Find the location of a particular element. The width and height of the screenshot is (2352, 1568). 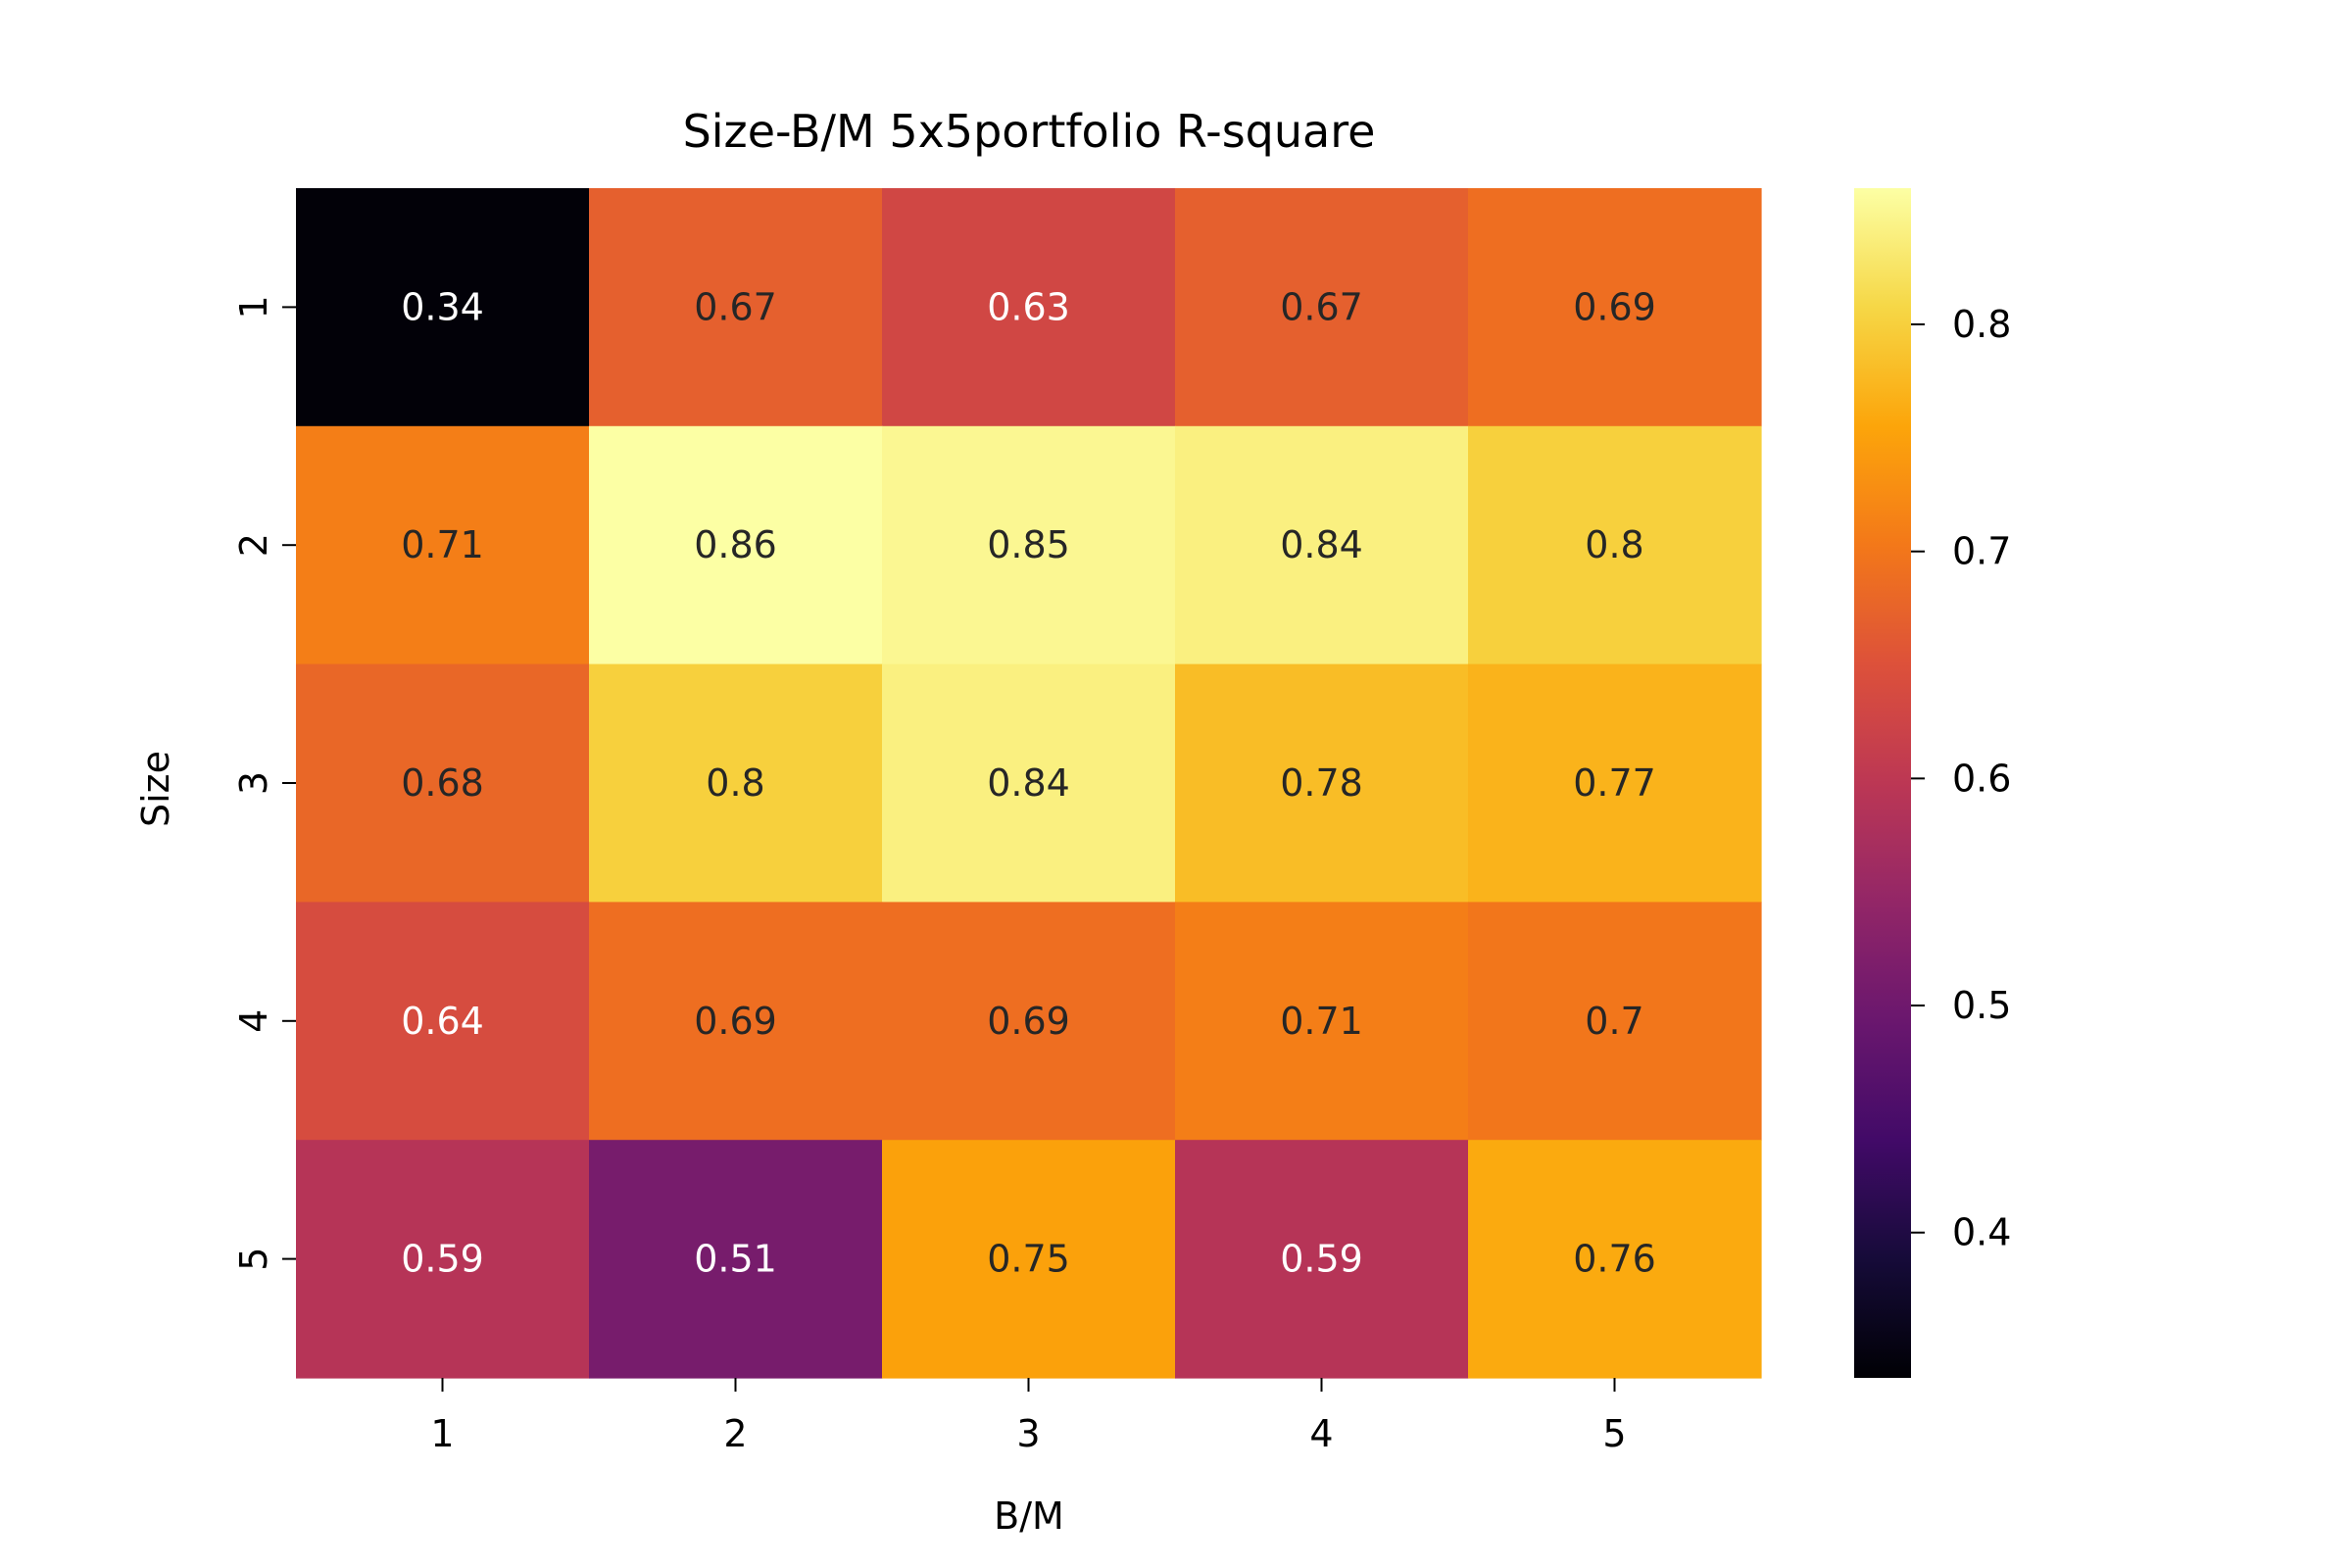

colorbar-tick-label: 0.7 is located at coordinates (1981, 551).